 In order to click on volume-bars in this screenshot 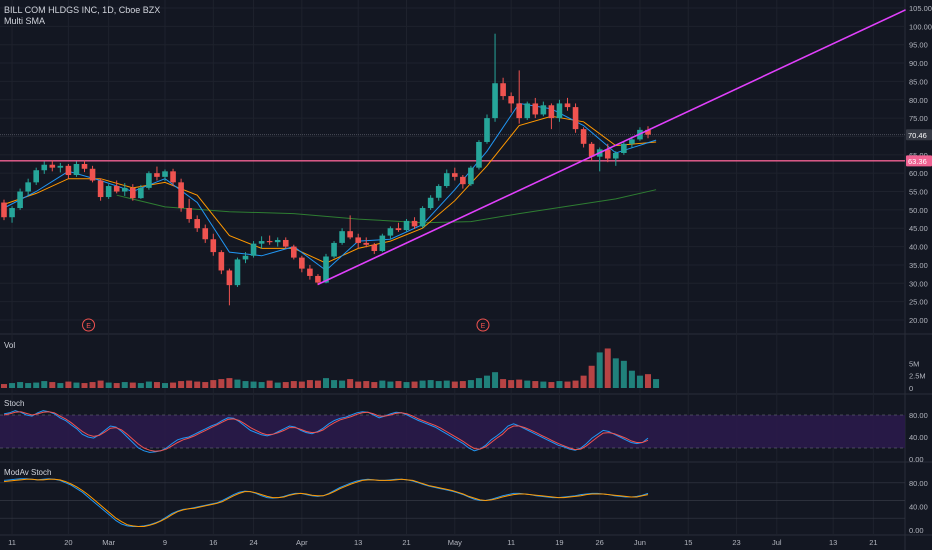, I will do `click(330, 368)`.